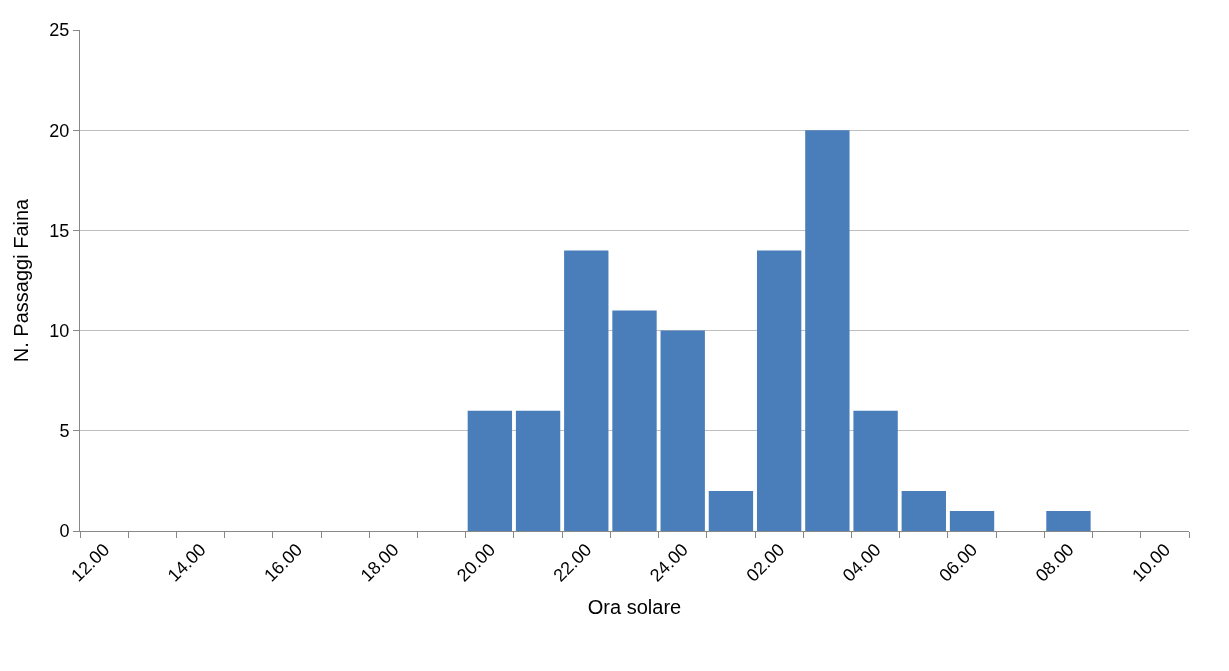 The height and width of the screenshot is (671, 1229). What do you see at coordinates (59, 130) in the screenshot?
I see `y-tick-label: 20` at bounding box center [59, 130].